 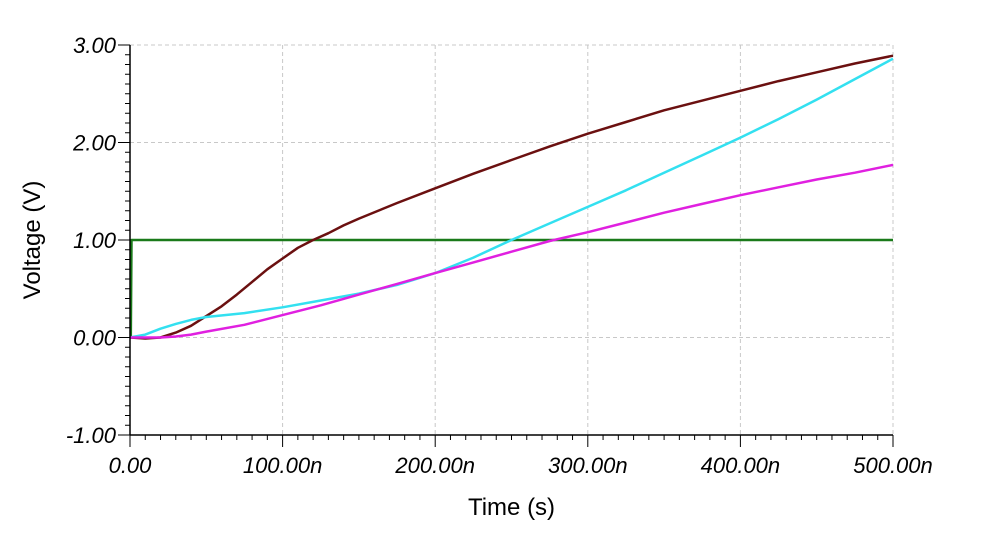 I want to click on x-tick-label-1: 100.00n, so click(x=283, y=465).